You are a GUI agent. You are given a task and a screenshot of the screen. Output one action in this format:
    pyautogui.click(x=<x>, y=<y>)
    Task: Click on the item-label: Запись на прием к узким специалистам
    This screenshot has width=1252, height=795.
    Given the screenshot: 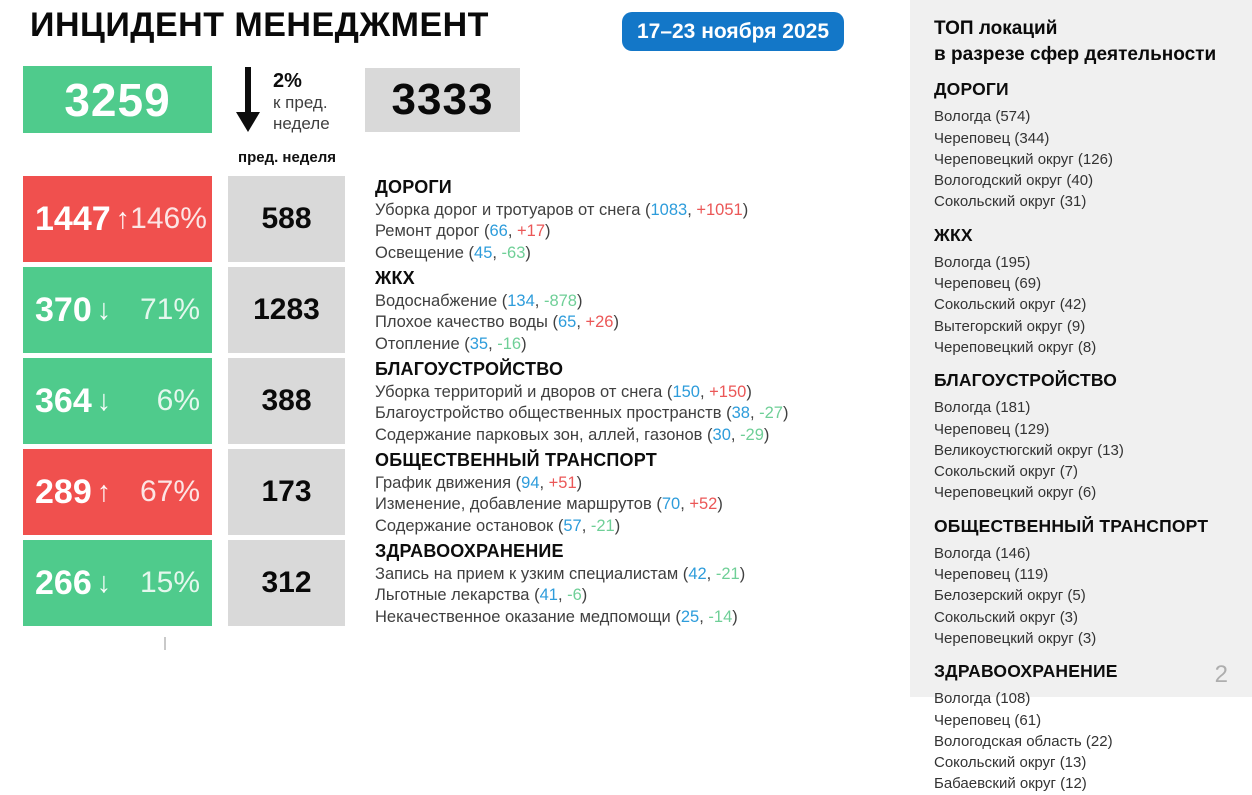 What is the action you would take?
    pyautogui.click(x=527, y=574)
    